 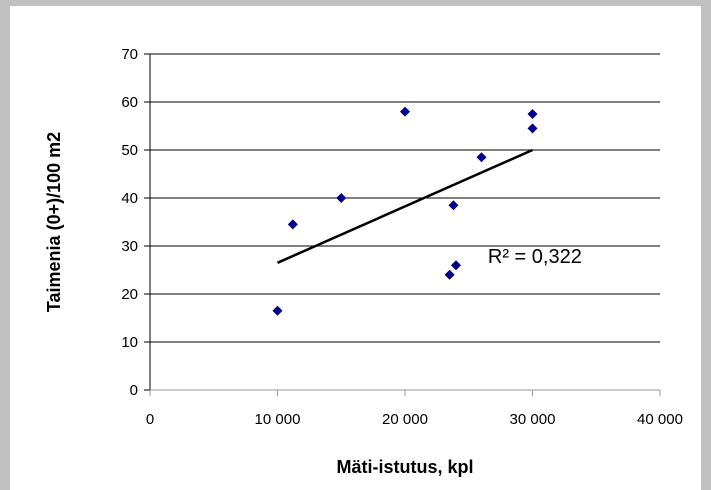 What do you see at coordinates (129, 54) in the screenshot?
I see `y-tick-label: 70` at bounding box center [129, 54].